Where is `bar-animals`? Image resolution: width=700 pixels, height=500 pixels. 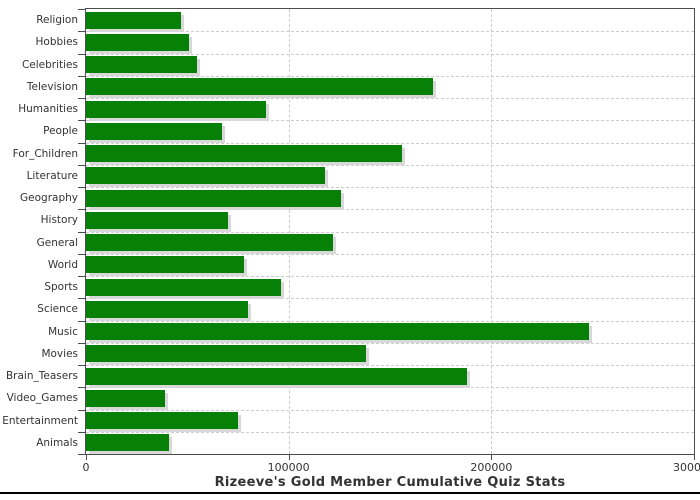 bar-animals is located at coordinates (128, 443).